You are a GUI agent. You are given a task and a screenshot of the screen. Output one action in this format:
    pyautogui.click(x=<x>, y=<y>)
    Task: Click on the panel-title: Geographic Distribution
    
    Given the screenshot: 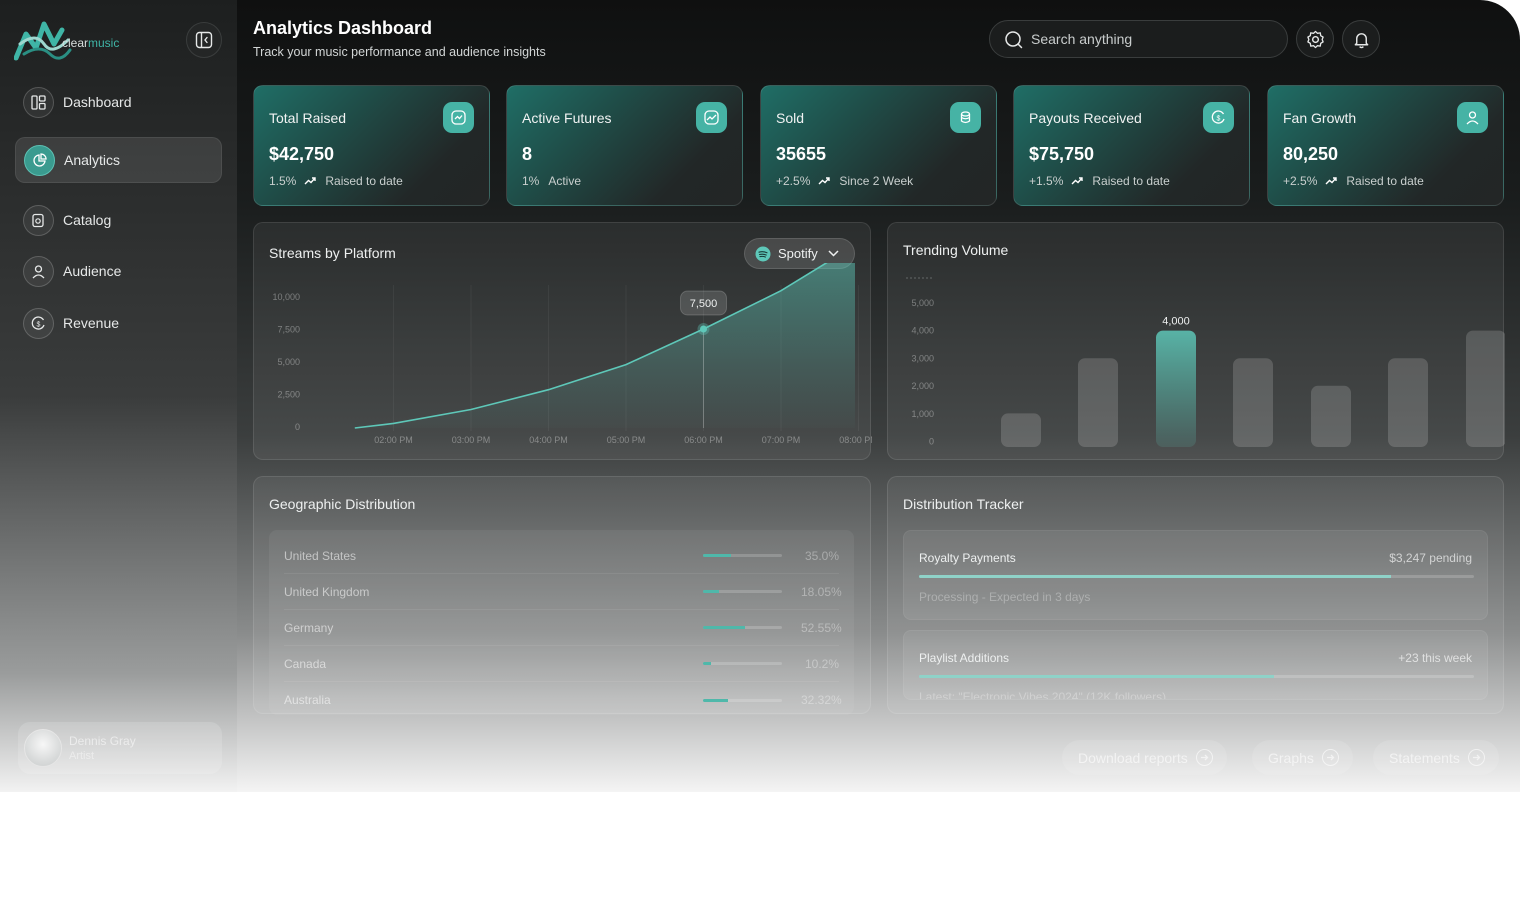 What is the action you would take?
    pyautogui.click(x=342, y=504)
    